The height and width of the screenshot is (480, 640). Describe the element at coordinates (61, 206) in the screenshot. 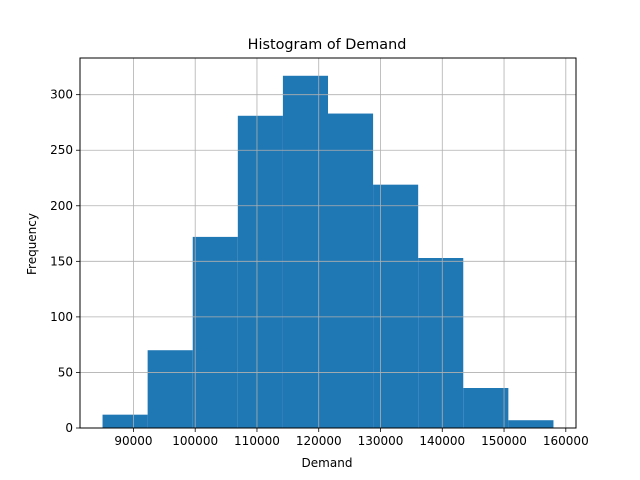

I see `y-tick-label: 200` at that location.